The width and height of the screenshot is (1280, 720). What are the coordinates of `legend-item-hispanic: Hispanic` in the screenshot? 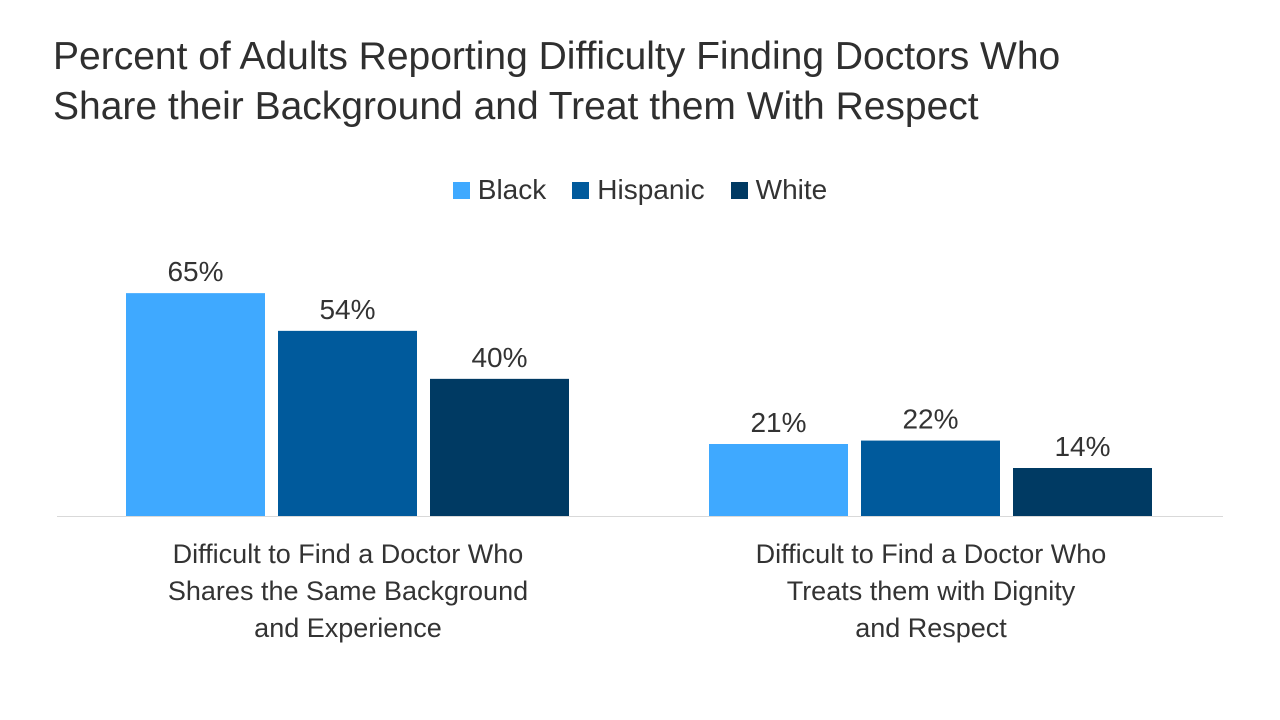 It's located at (638, 190).